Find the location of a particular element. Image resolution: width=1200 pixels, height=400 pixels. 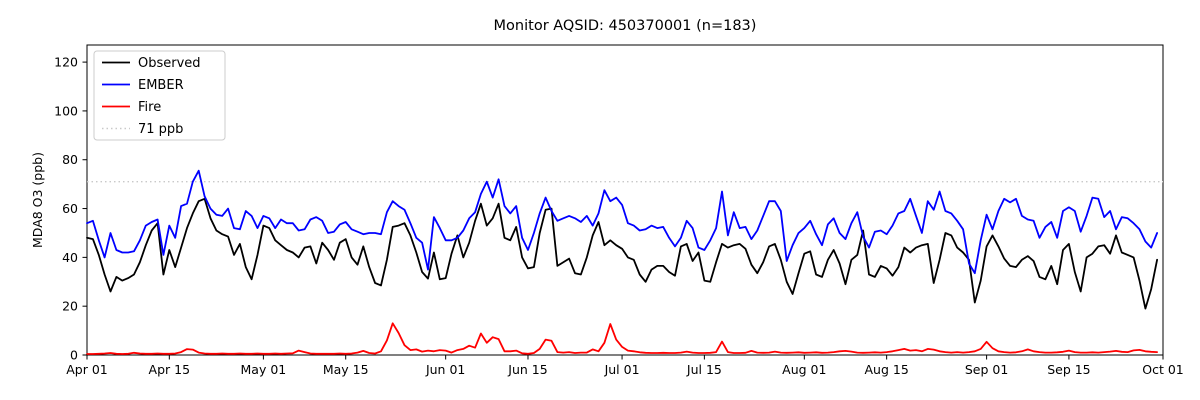

legend-ember-label: EMBER is located at coordinates (161, 85).